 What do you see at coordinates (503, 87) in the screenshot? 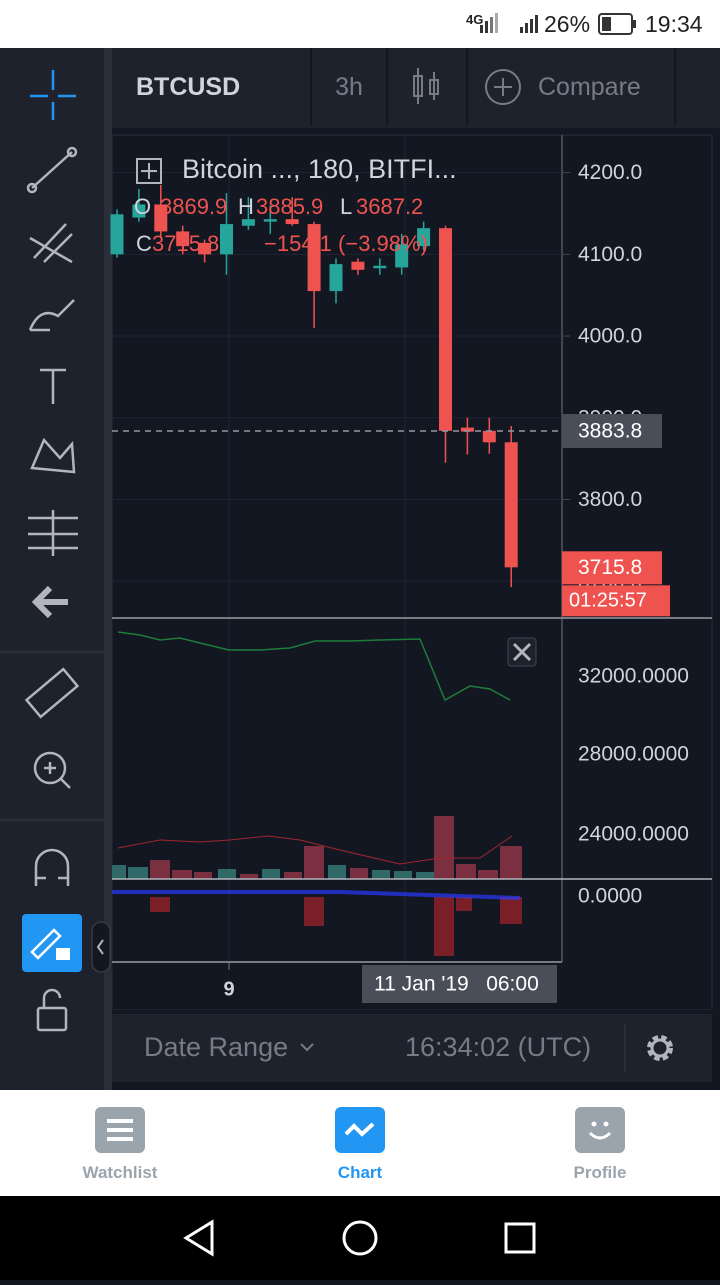
I see `plus-icon` at bounding box center [503, 87].